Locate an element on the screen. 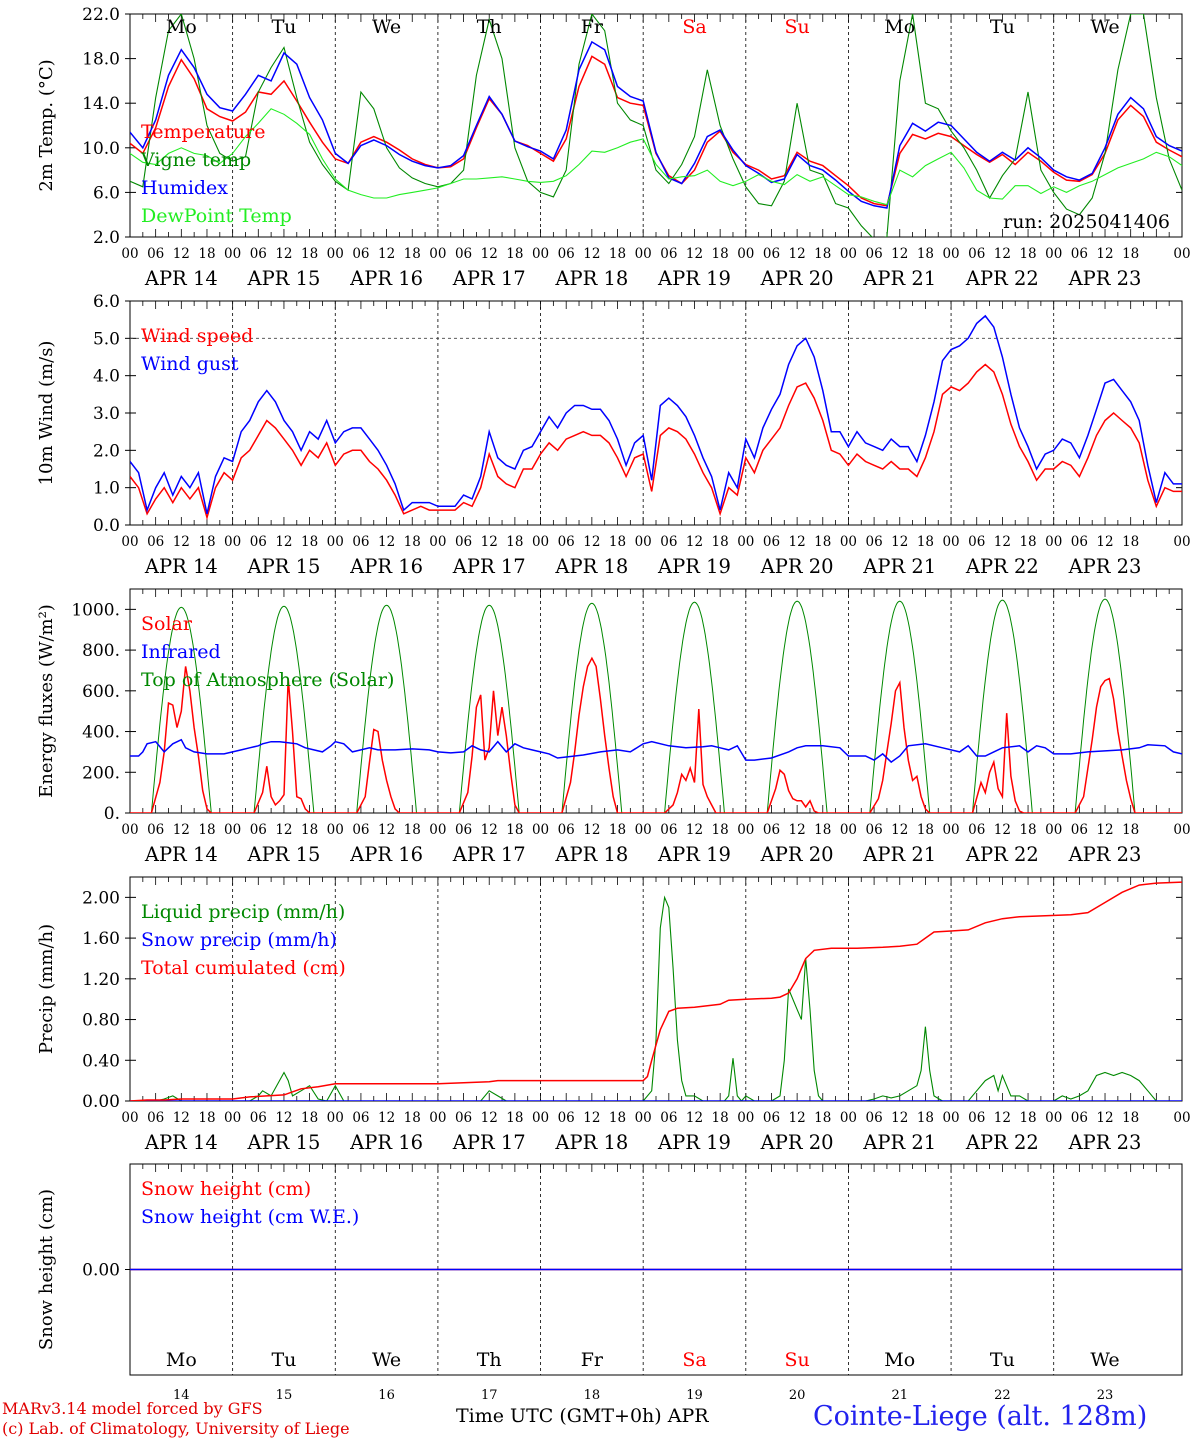  legend-entry: Infrared is located at coordinates (181, 652).